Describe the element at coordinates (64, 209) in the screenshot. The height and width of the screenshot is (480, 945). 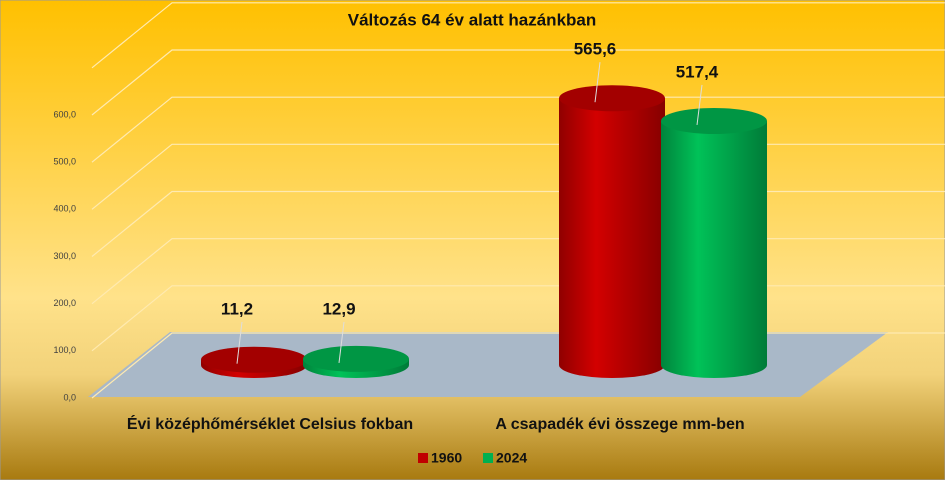
I see `y-tick-label: 400,0` at that location.